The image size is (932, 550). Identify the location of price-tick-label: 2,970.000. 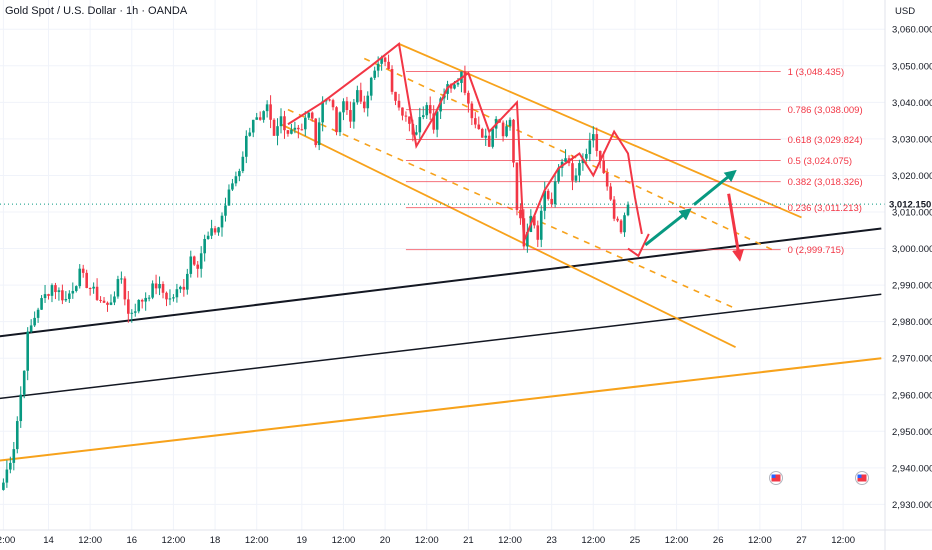
(912, 359).